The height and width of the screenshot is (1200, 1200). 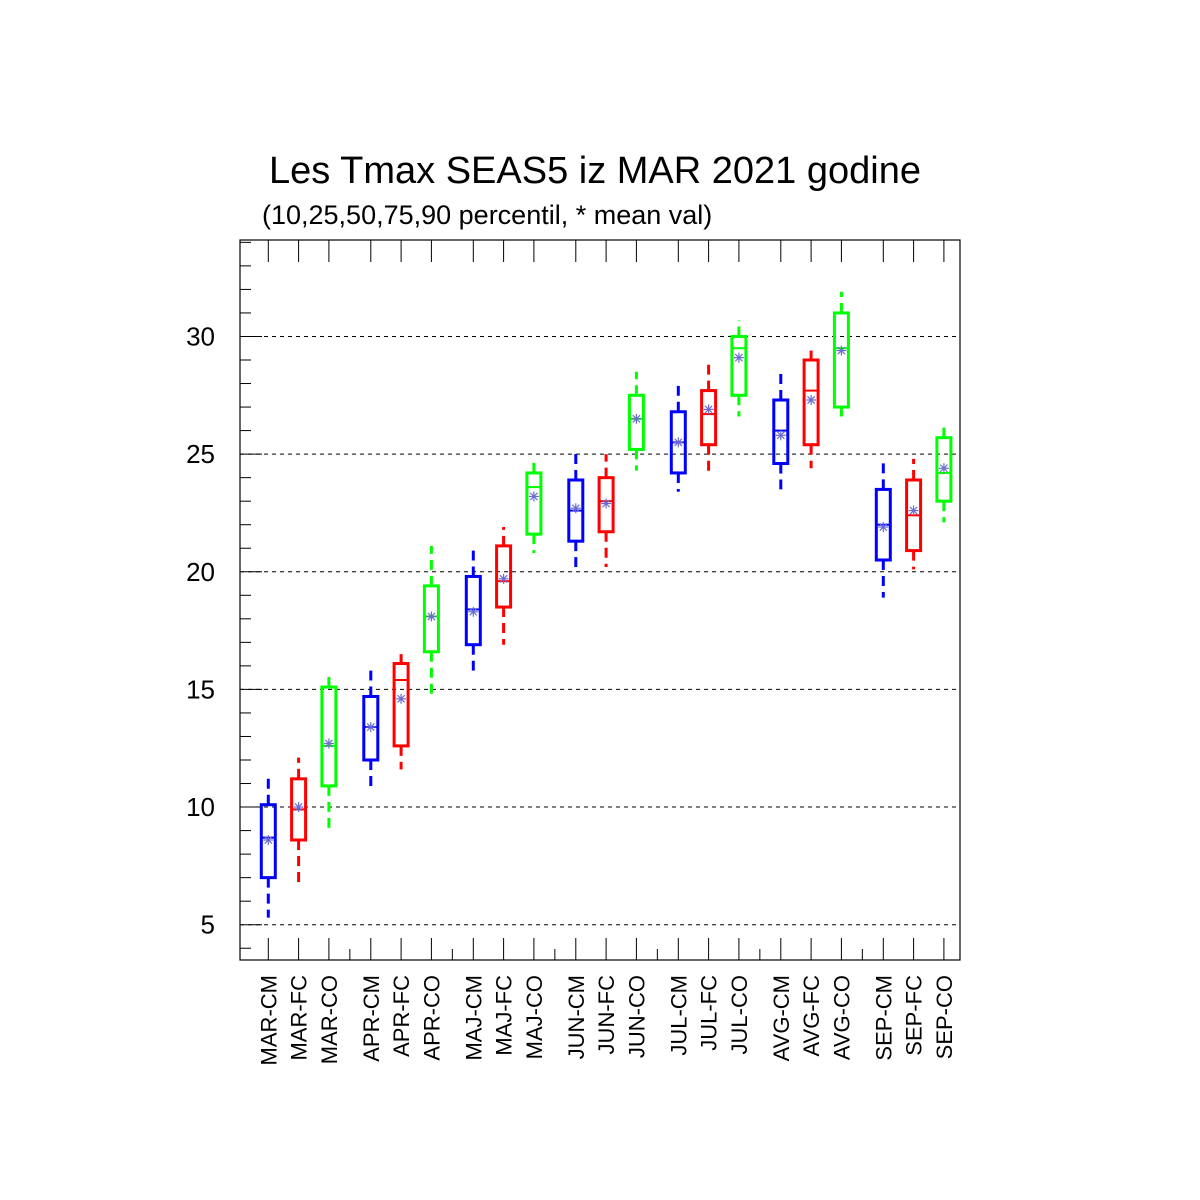 I want to click on box-sep-cm, so click(x=883, y=528).